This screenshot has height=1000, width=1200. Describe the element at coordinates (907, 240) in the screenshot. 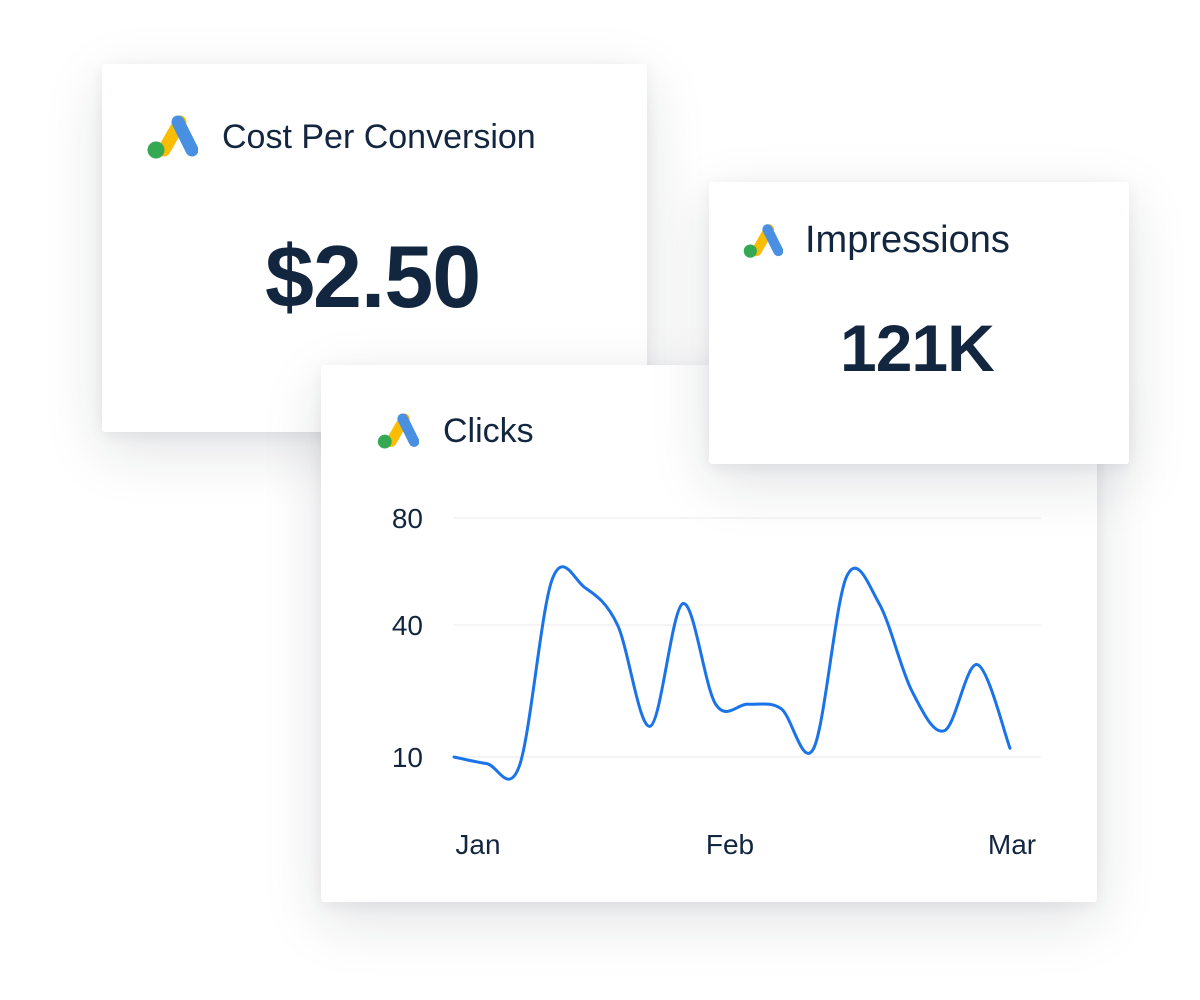

I see `card-title: Impressions` at that location.